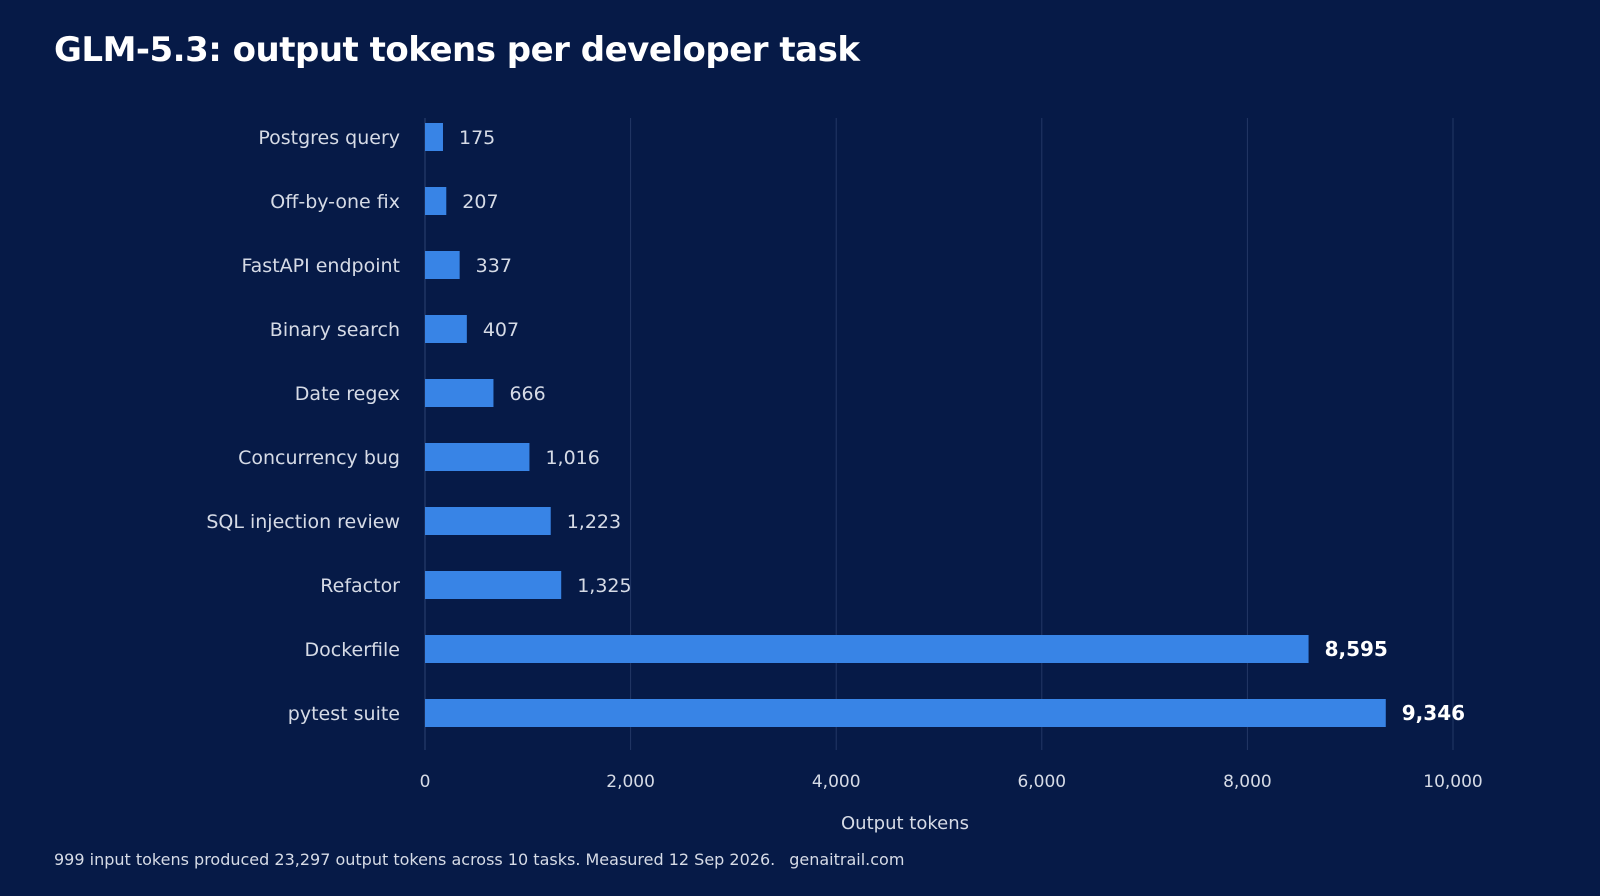  I want to click on category-label: Binary search, so click(335, 330).